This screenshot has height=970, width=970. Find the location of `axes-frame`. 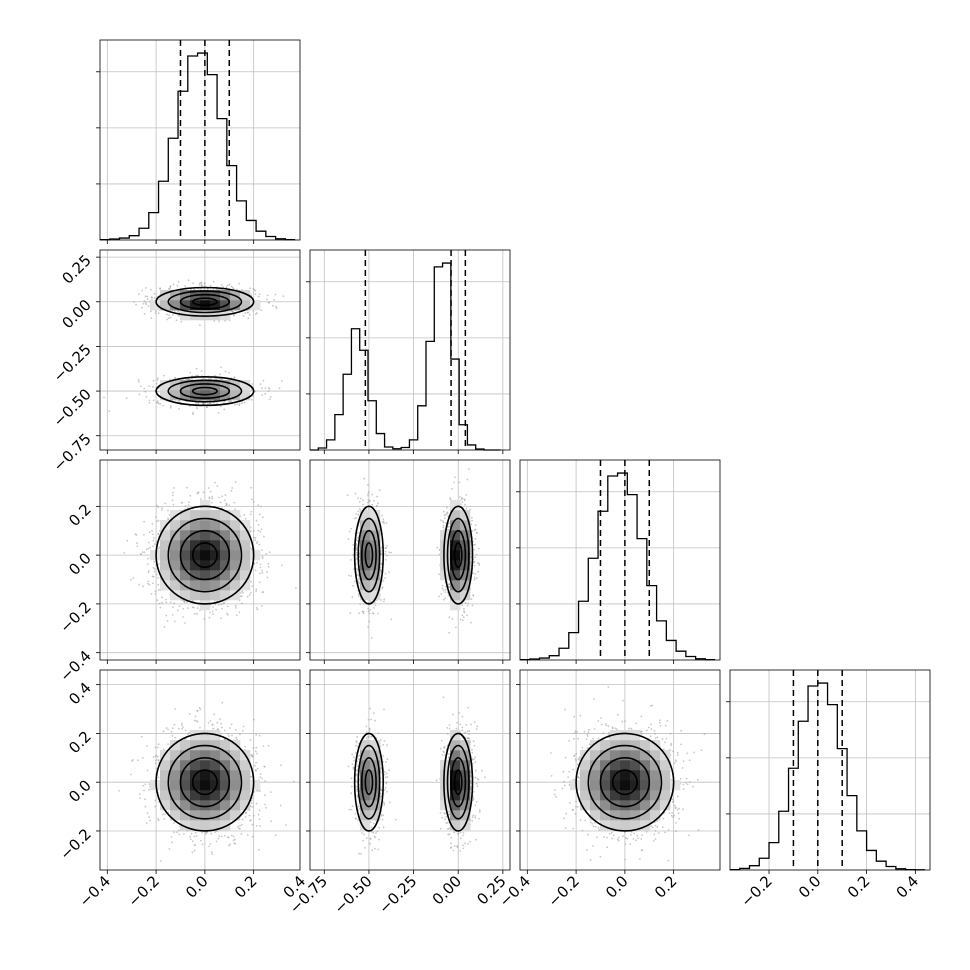

axes-frame is located at coordinates (620, 560).